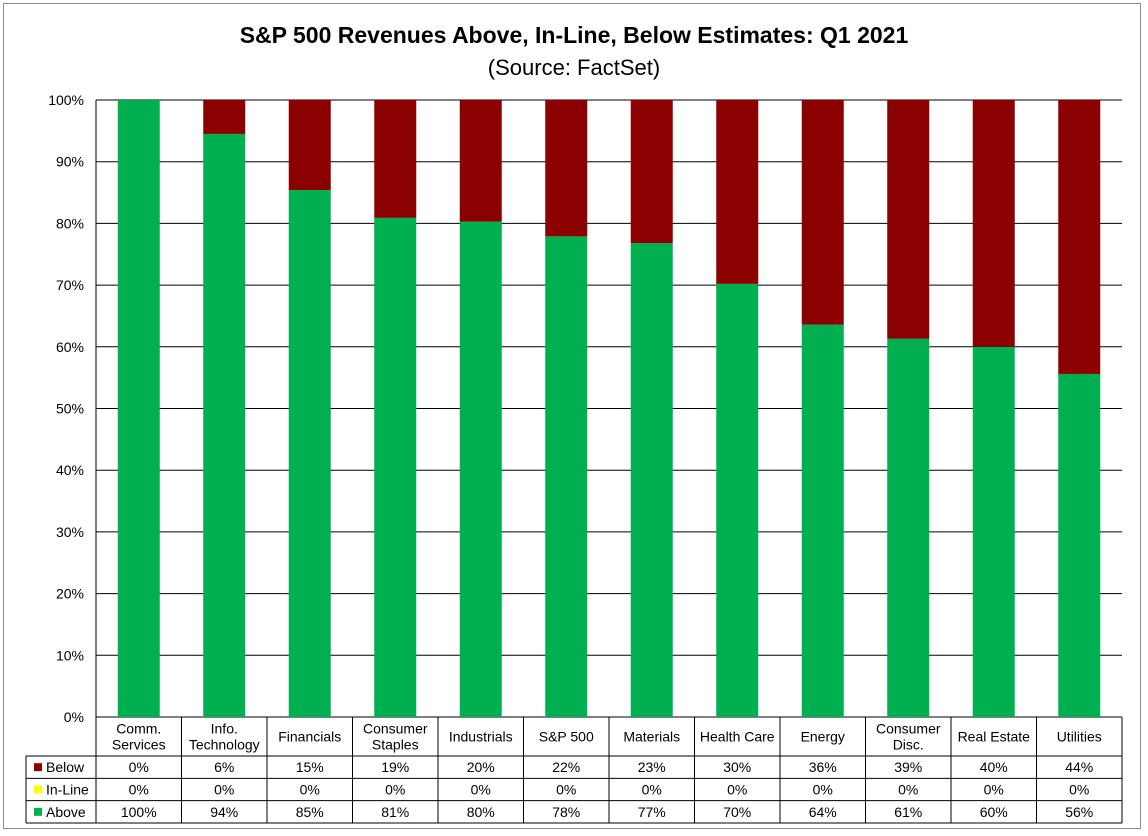 The image size is (1148, 836). Describe the element at coordinates (994, 812) in the screenshot. I see `data-label: 60%` at that location.